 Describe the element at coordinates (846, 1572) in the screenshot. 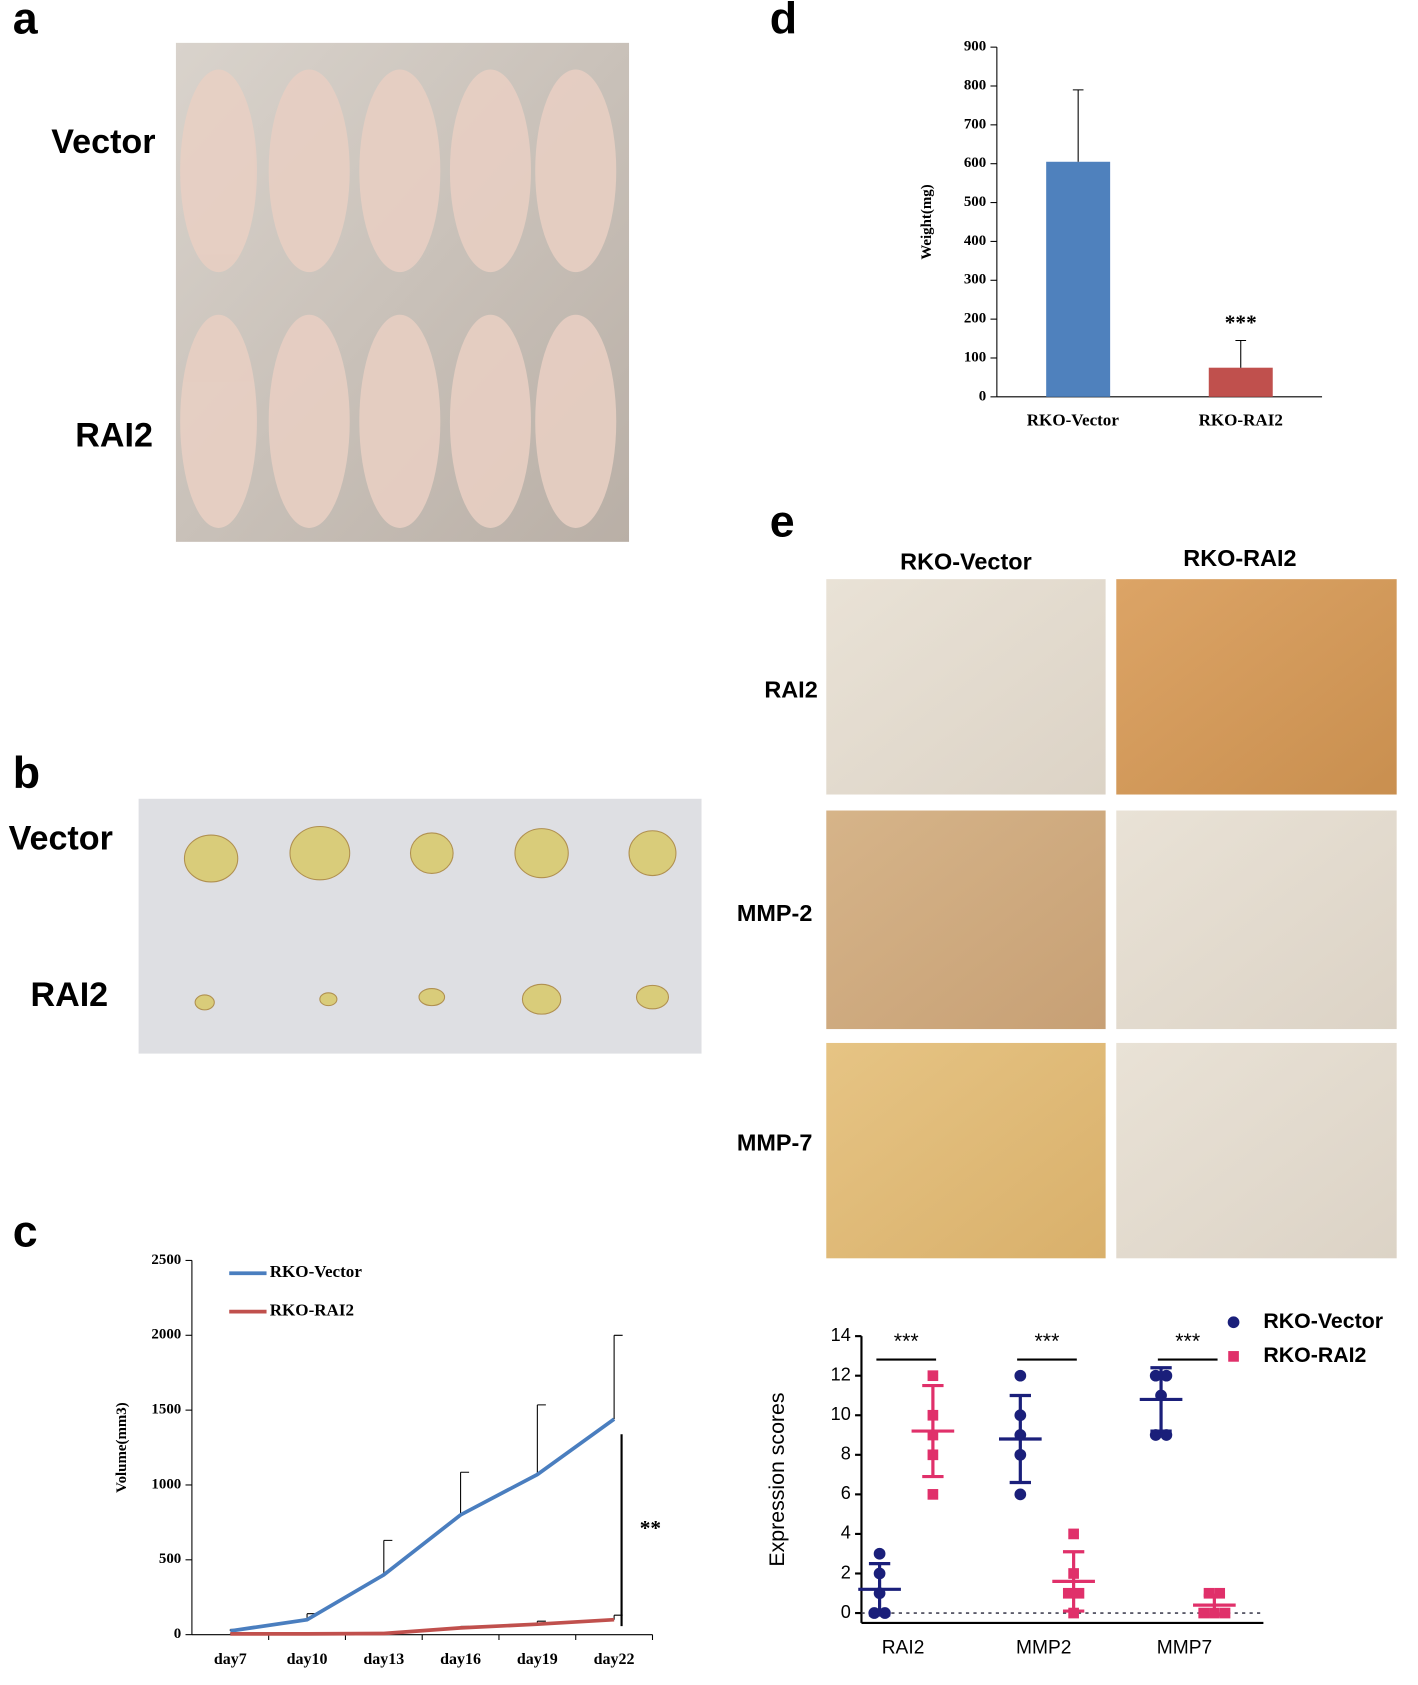

I see `y-tick-label: 2` at that location.